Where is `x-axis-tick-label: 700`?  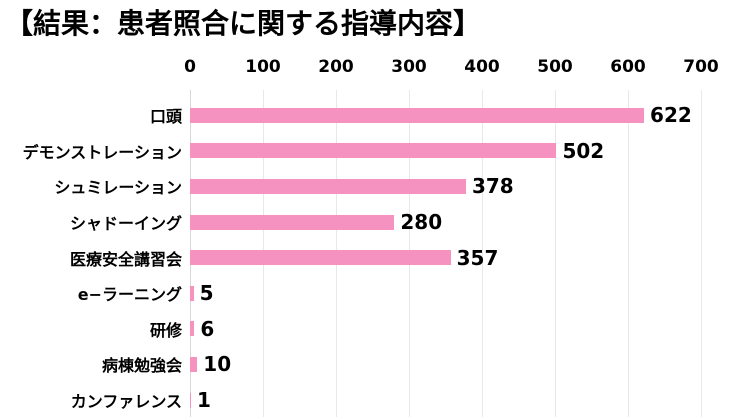 x-axis-tick-label: 700 is located at coordinates (701, 67).